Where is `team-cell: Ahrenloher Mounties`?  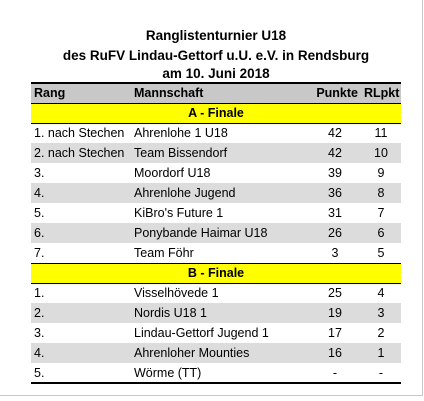 team-cell: Ahrenloher Mounties is located at coordinates (220, 353).